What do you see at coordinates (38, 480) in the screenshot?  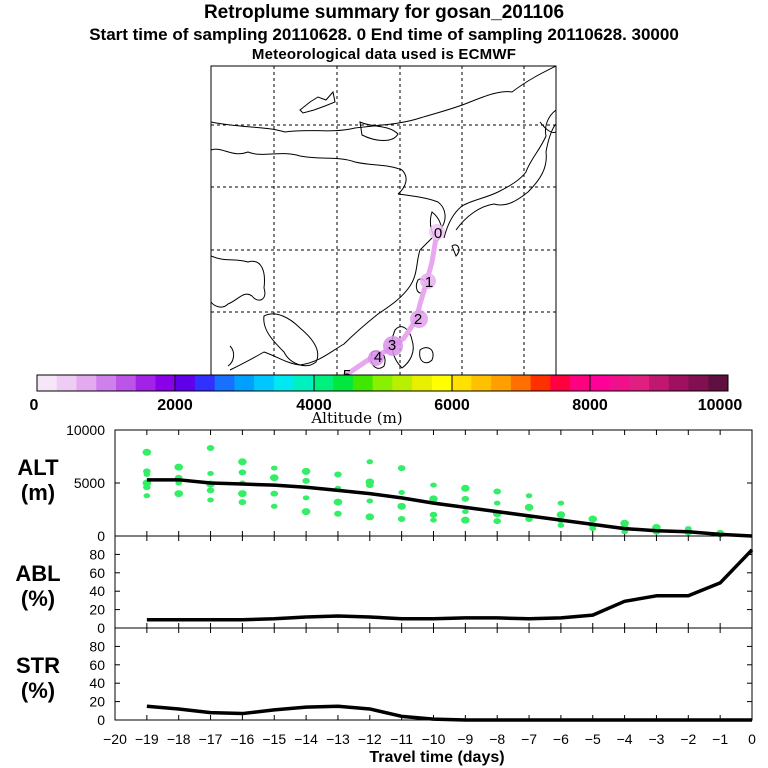 I see `panel-ylabel: ALT (m)` at bounding box center [38, 480].